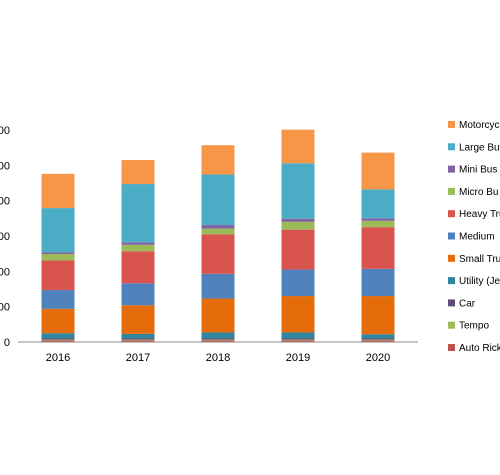  What do you see at coordinates (378, 315) in the screenshot?
I see `bar-segment-small-tru-2020` at bounding box center [378, 315].